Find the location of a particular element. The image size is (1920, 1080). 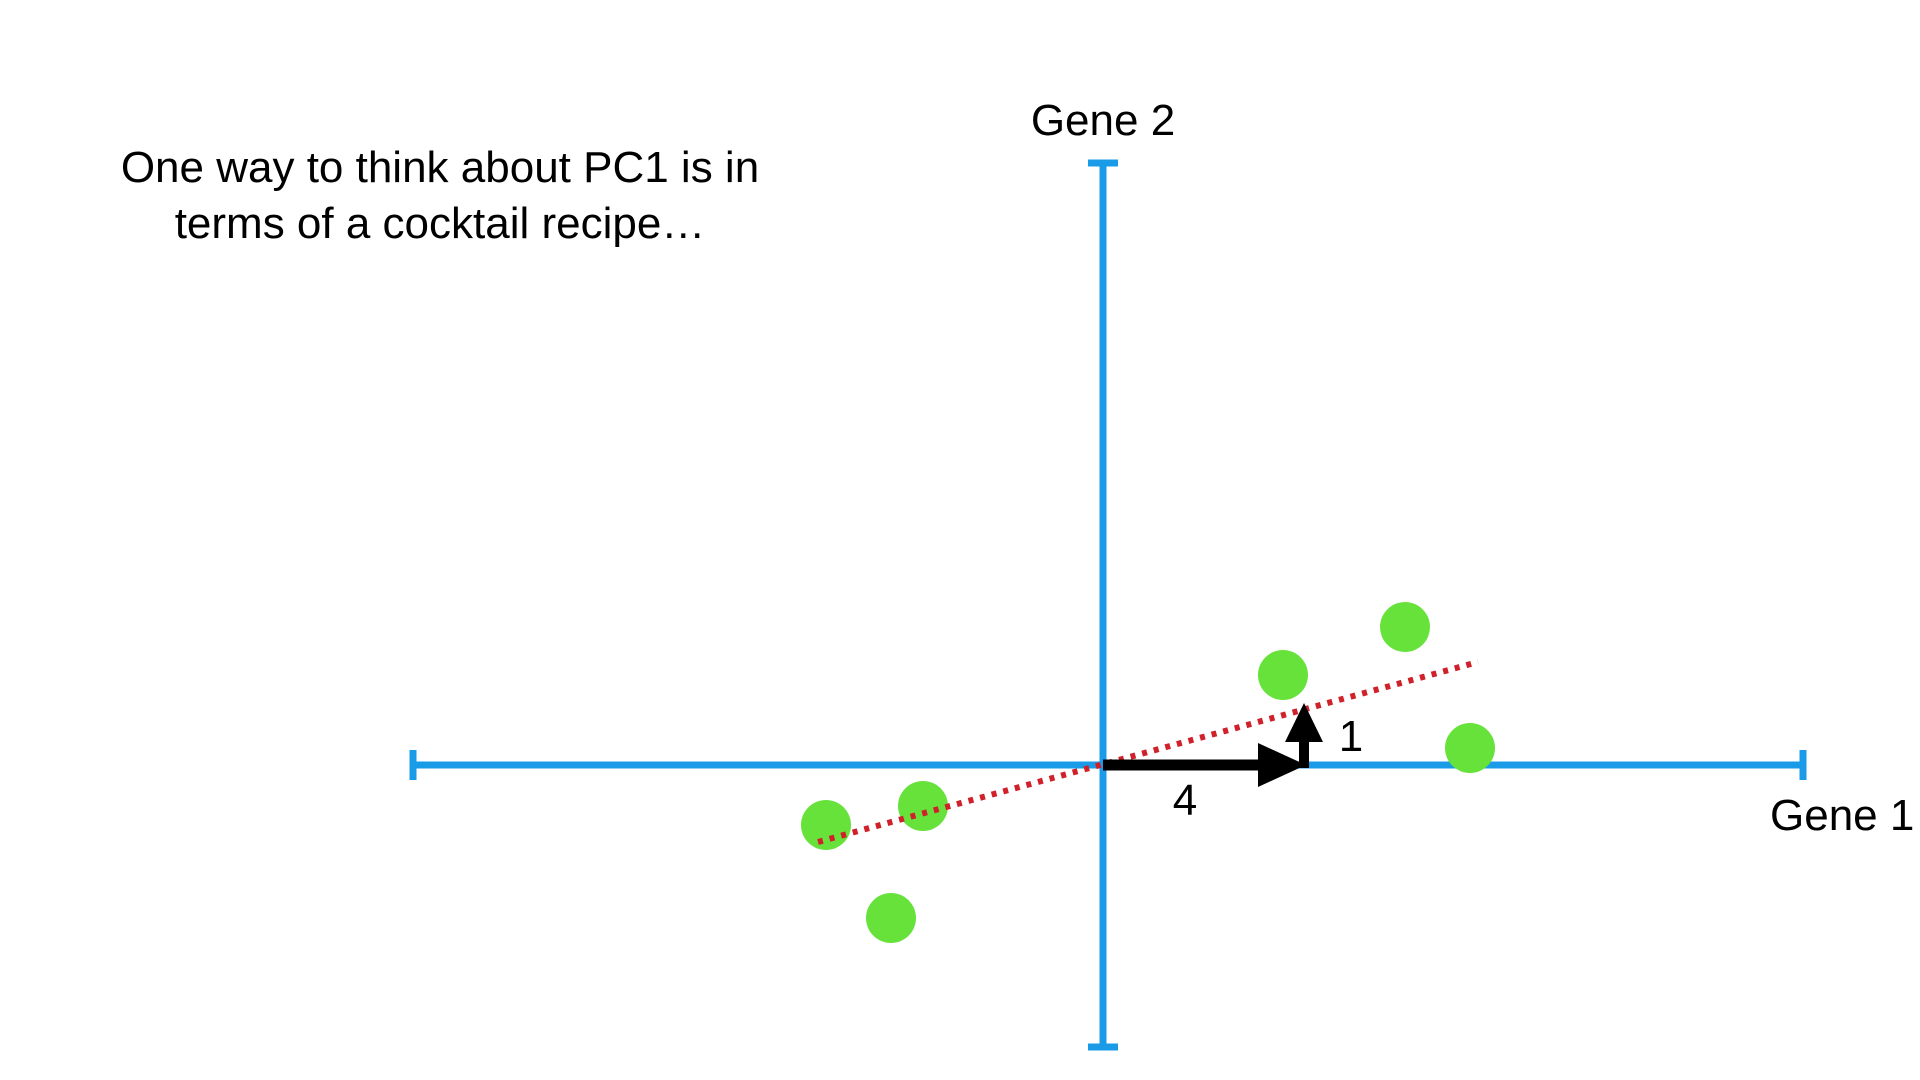

gene1-vector-arrowhead is located at coordinates (1282, 765).